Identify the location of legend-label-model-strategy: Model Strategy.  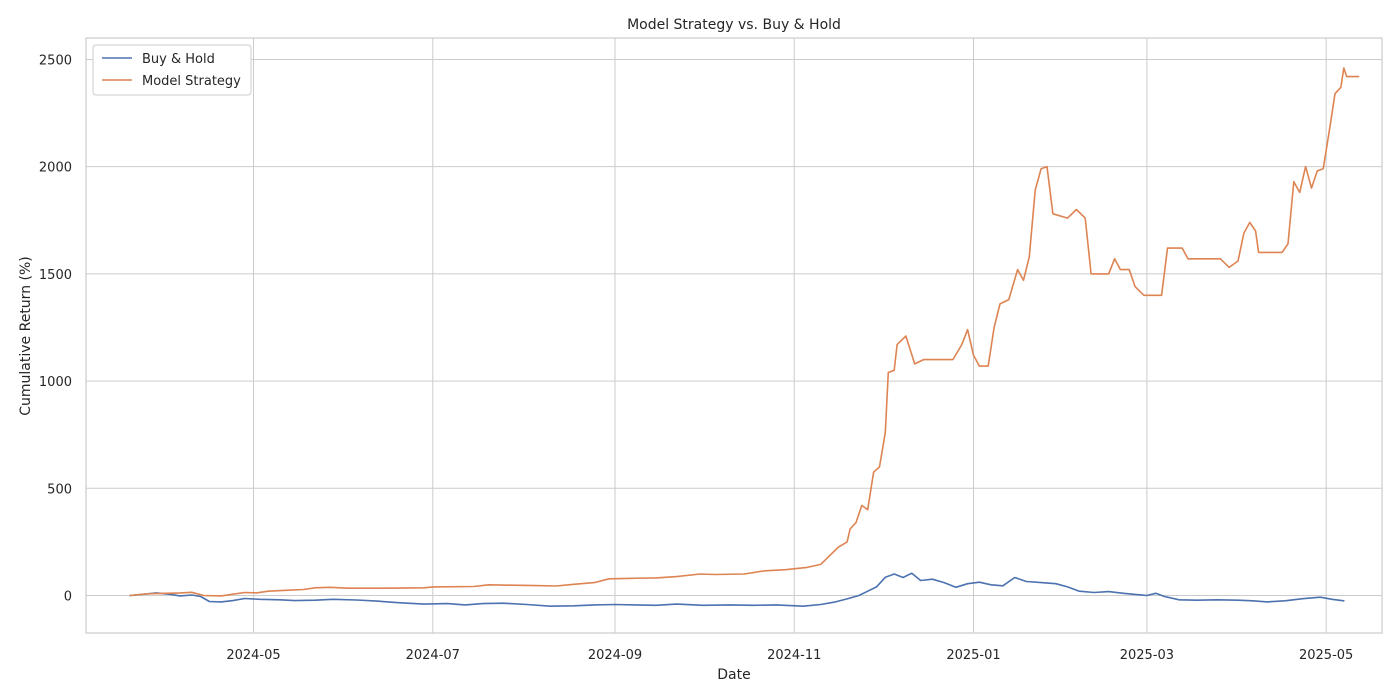
(191, 81).